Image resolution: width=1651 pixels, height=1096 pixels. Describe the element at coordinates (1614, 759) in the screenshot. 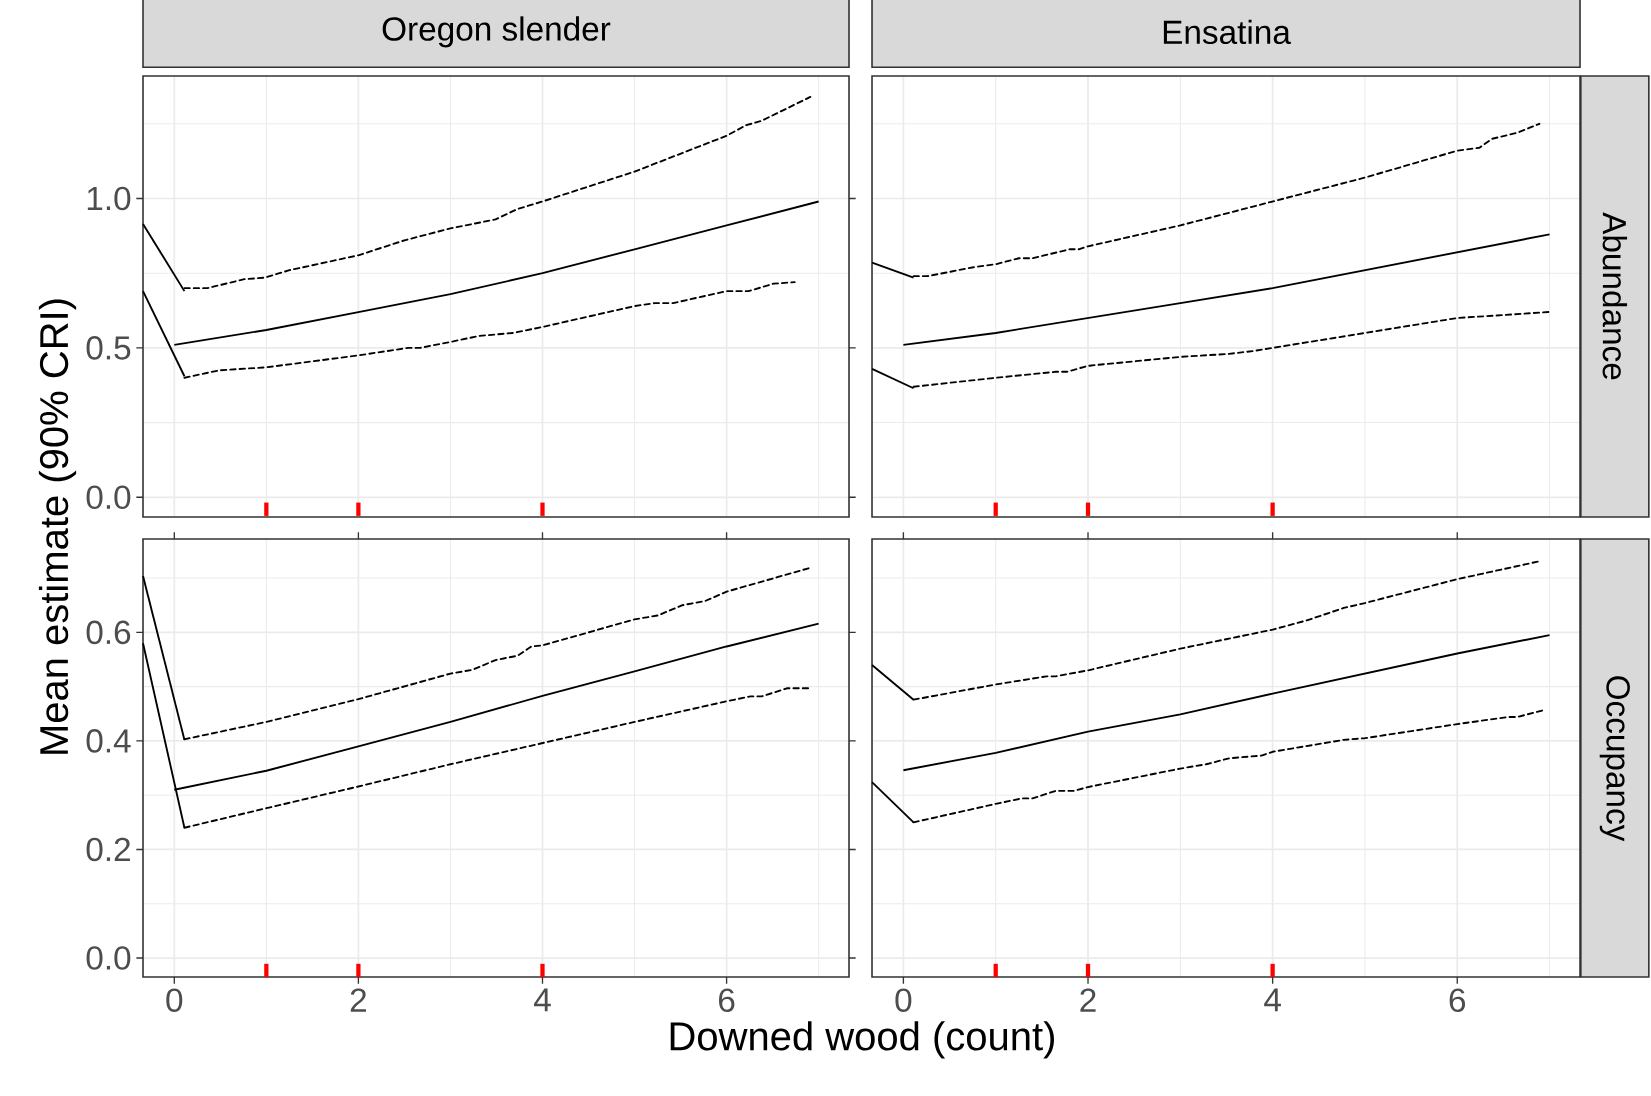

I see `y2-axis-title: Occupancy` at that location.